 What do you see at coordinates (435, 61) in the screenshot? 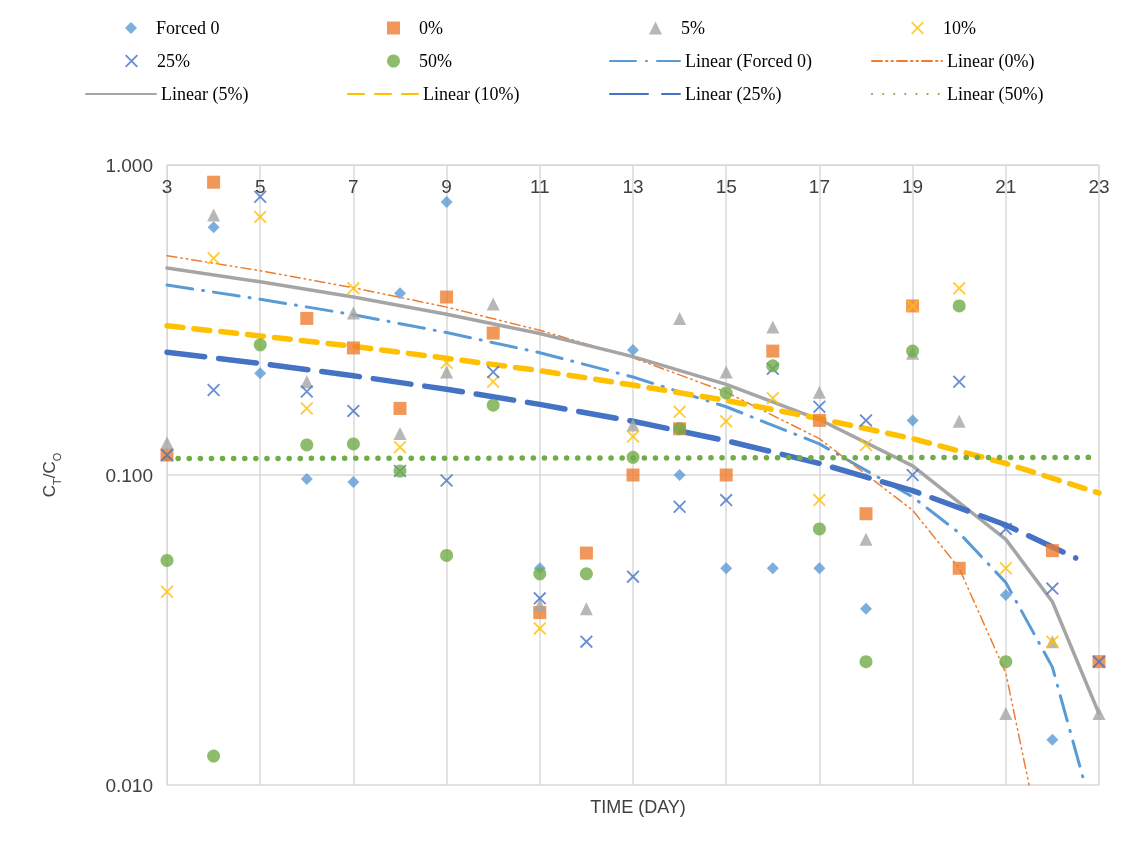
I see `legend-label: 50%` at bounding box center [435, 61].